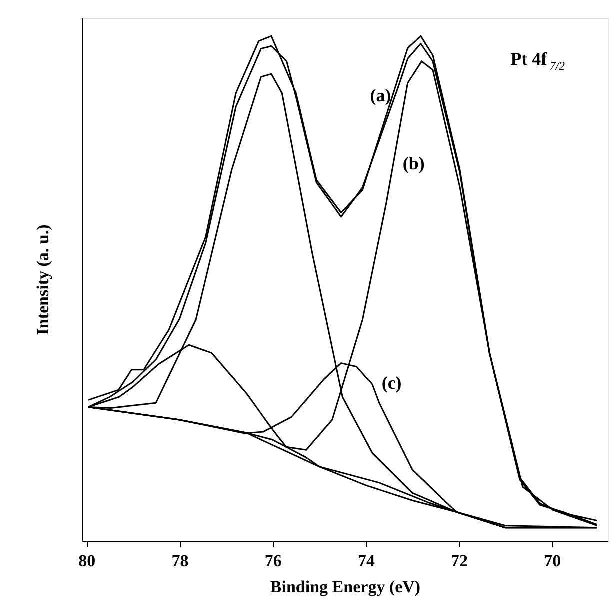  I want to click on y-axis-title: Intensity (a. u.), so click(43, 280).